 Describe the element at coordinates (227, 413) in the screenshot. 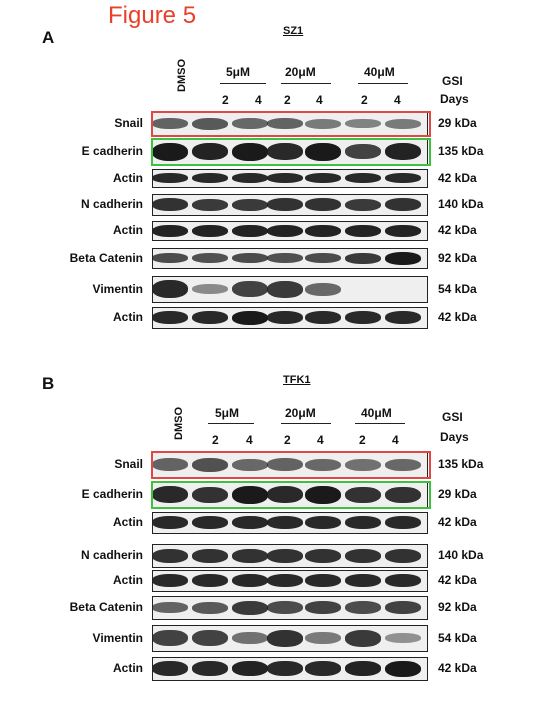

I see `concentration-label: 5μM` at that location.